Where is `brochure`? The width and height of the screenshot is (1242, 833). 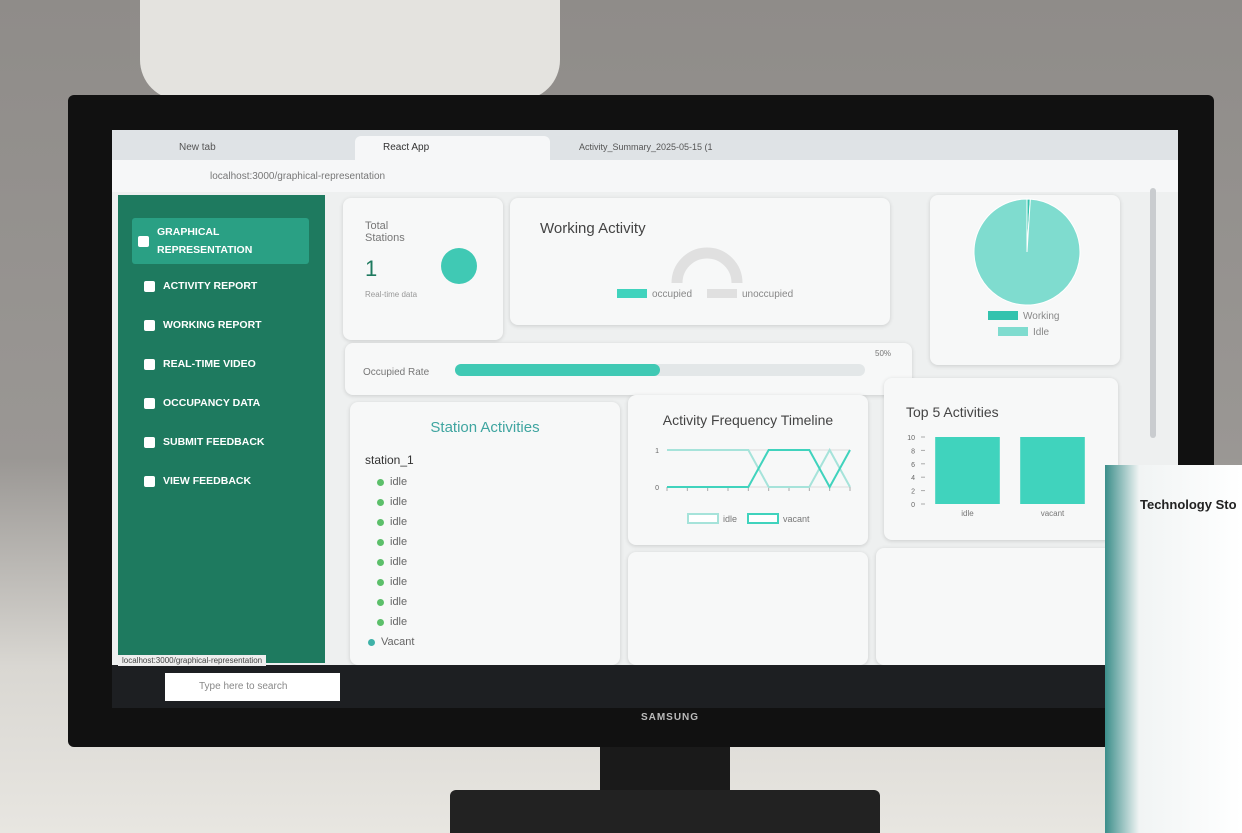 brochure is located at coordinates (1173, 649).